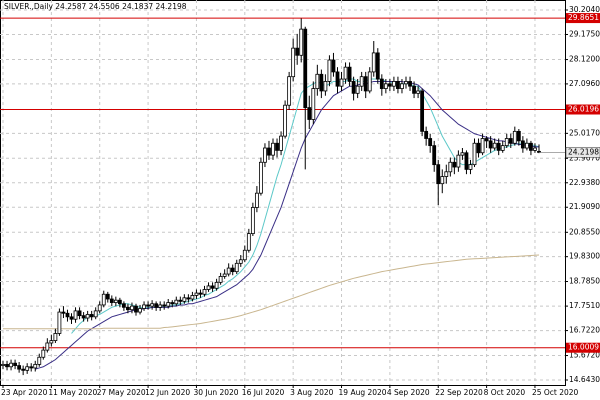 This screenshot has width=600, height=400. Describe the element at coordinates (104, 6) in the screenshot. I see `last-high: 24.5506` at that location.